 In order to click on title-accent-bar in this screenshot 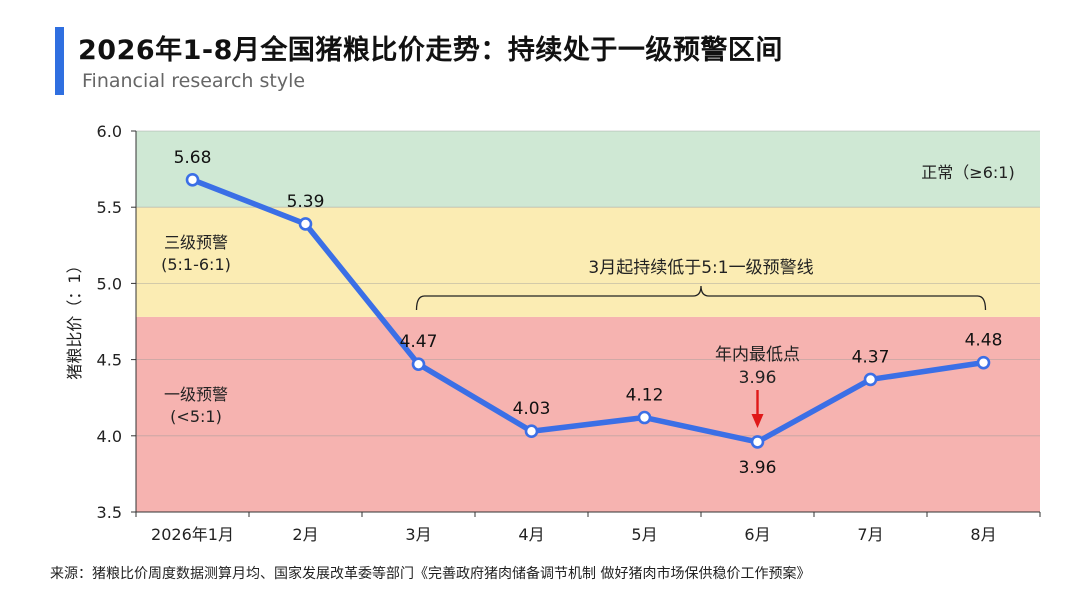, I will do `click(59, 61)`.